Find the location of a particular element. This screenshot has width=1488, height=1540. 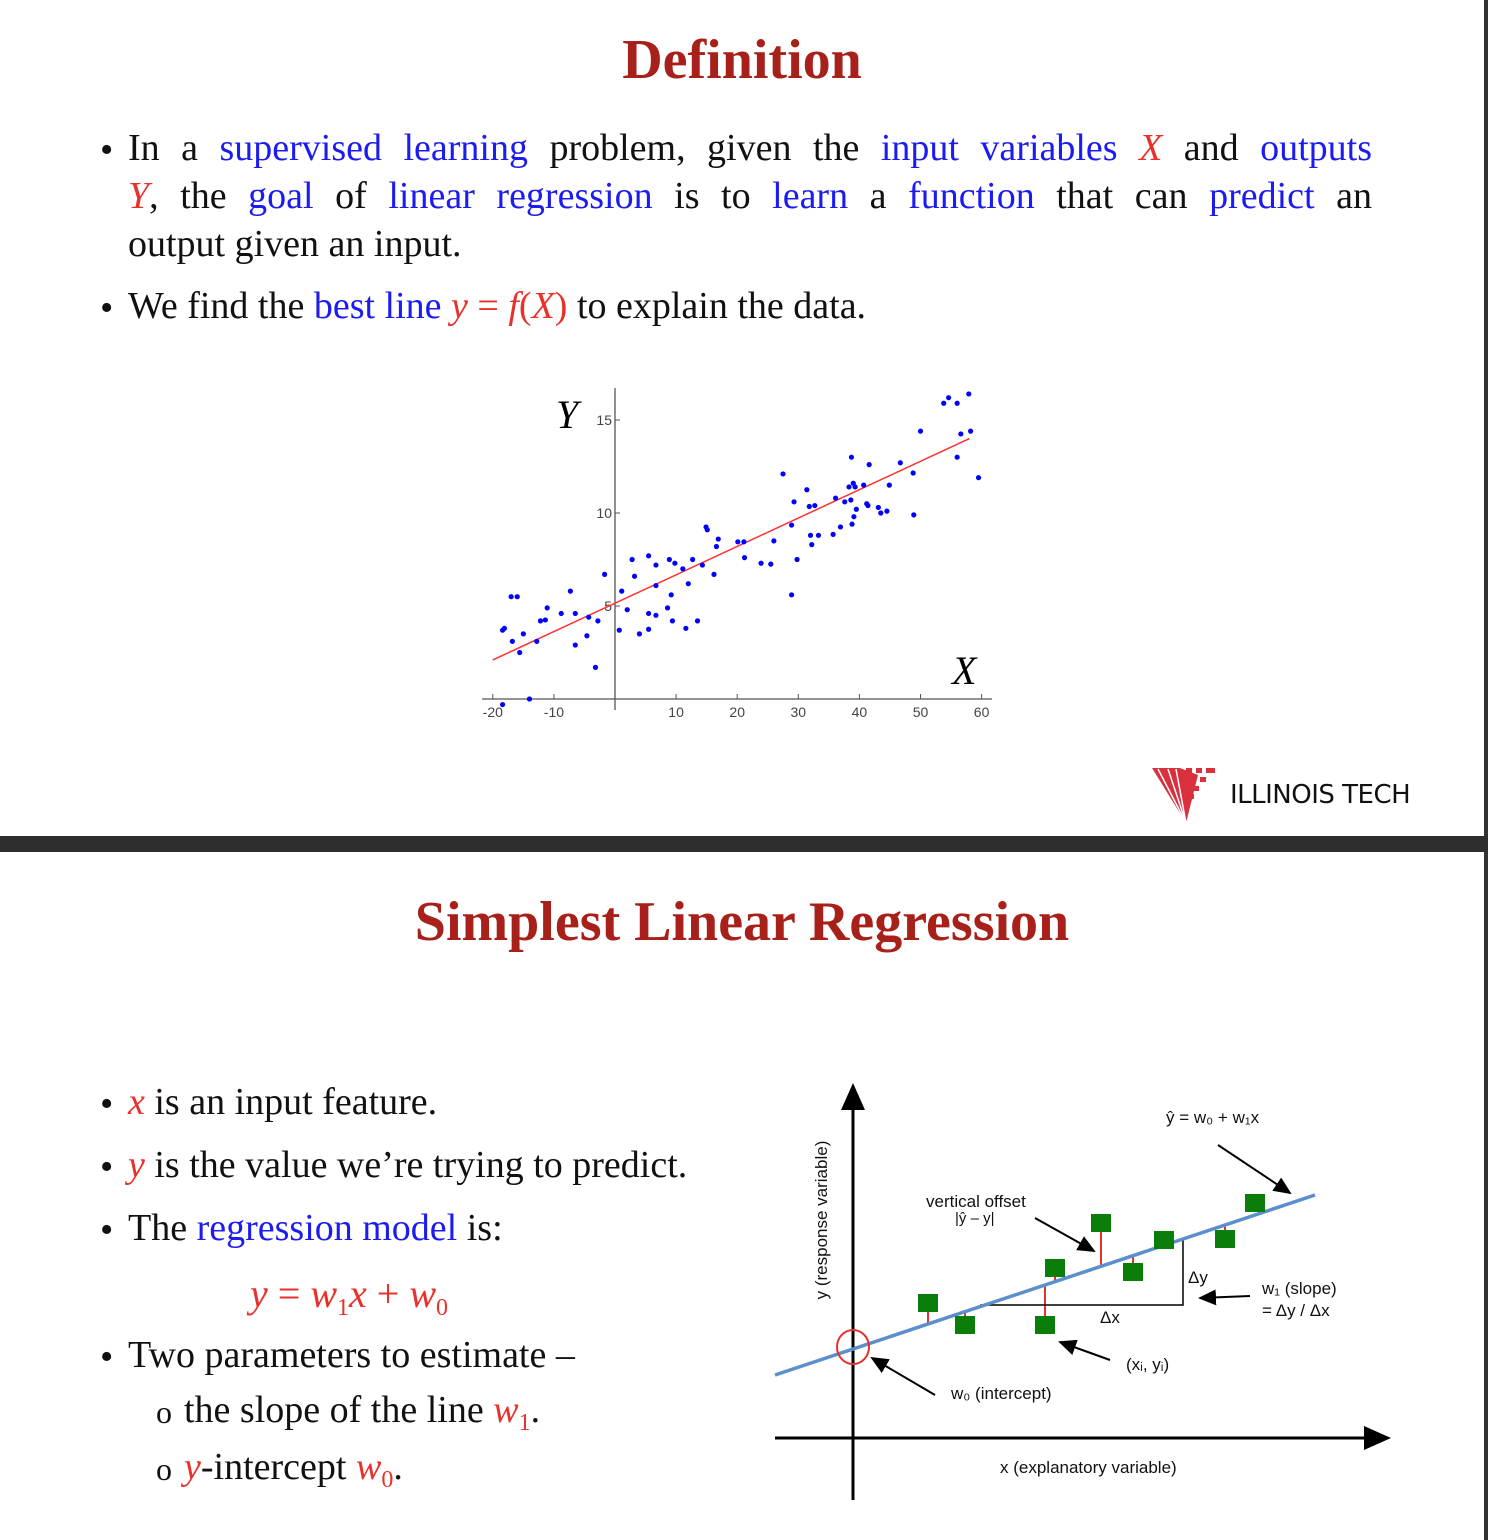

point-label: (xᵢ, yᵢ) is located at coordinates (1148, 1364).